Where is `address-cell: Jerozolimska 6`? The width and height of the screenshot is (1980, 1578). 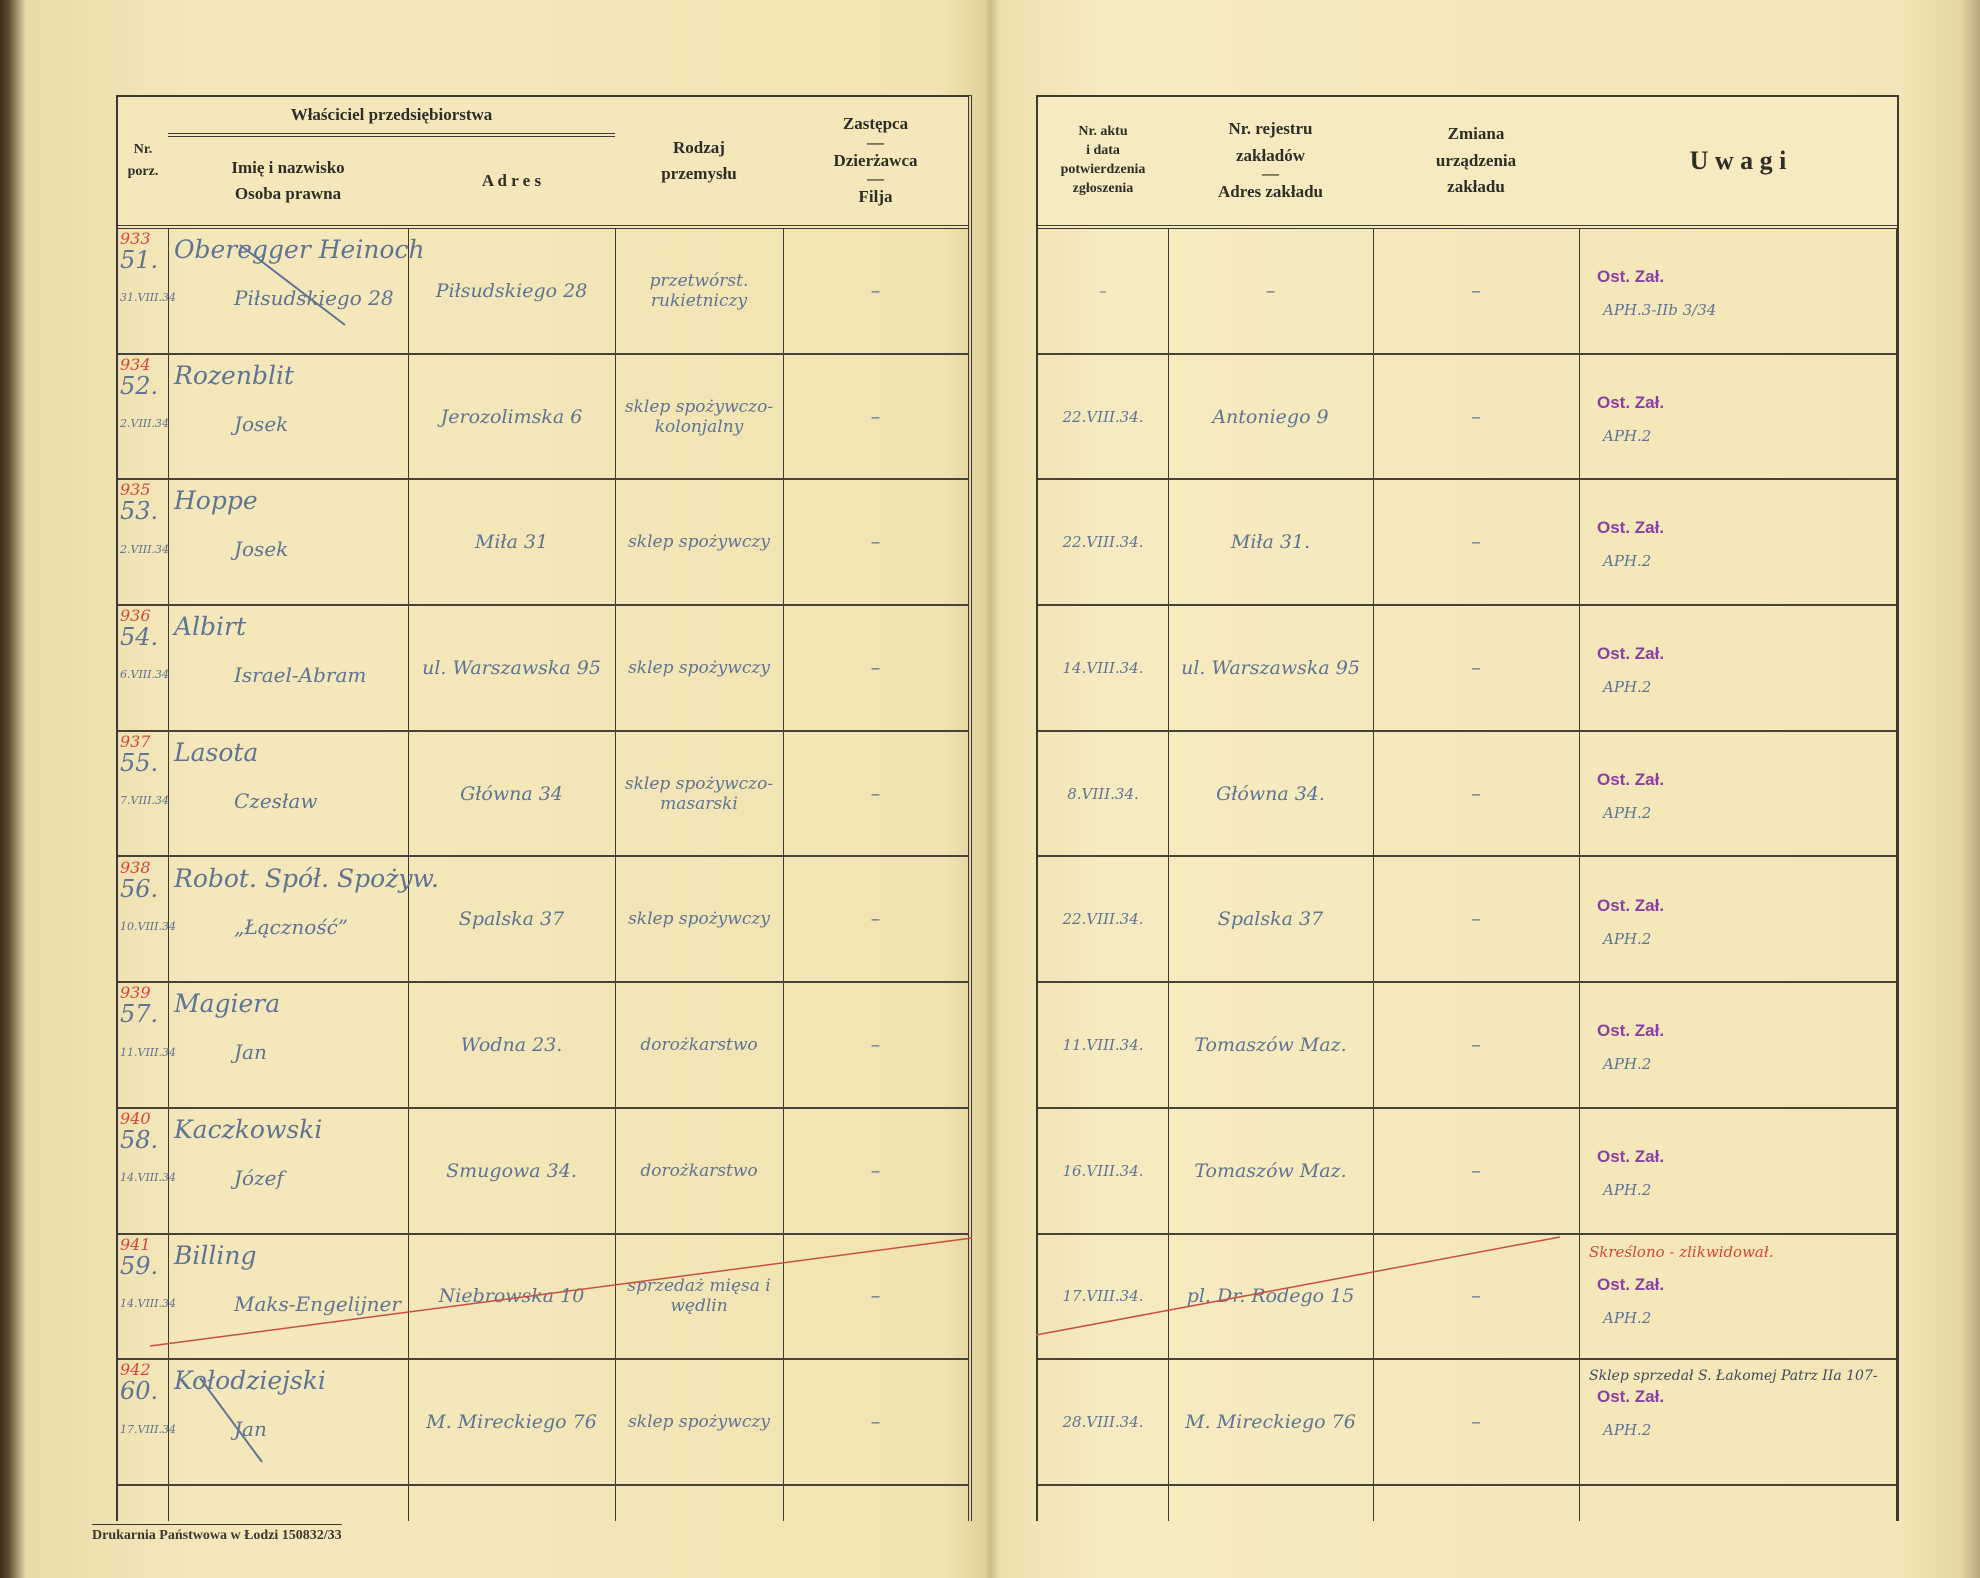
address-cell: Jerozolimska 6 is located at coordinates (511, 416).